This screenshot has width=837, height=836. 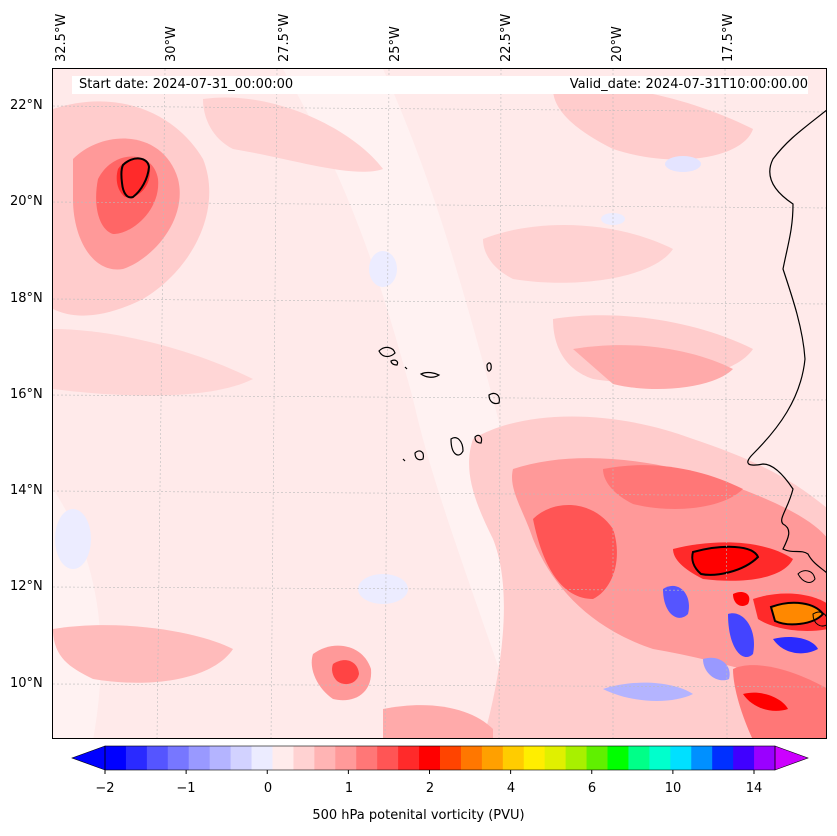 What do you see at coordinates (438, 721) in the screenshot?
I see `pv-region-s2` at bounding box center [438, 721].